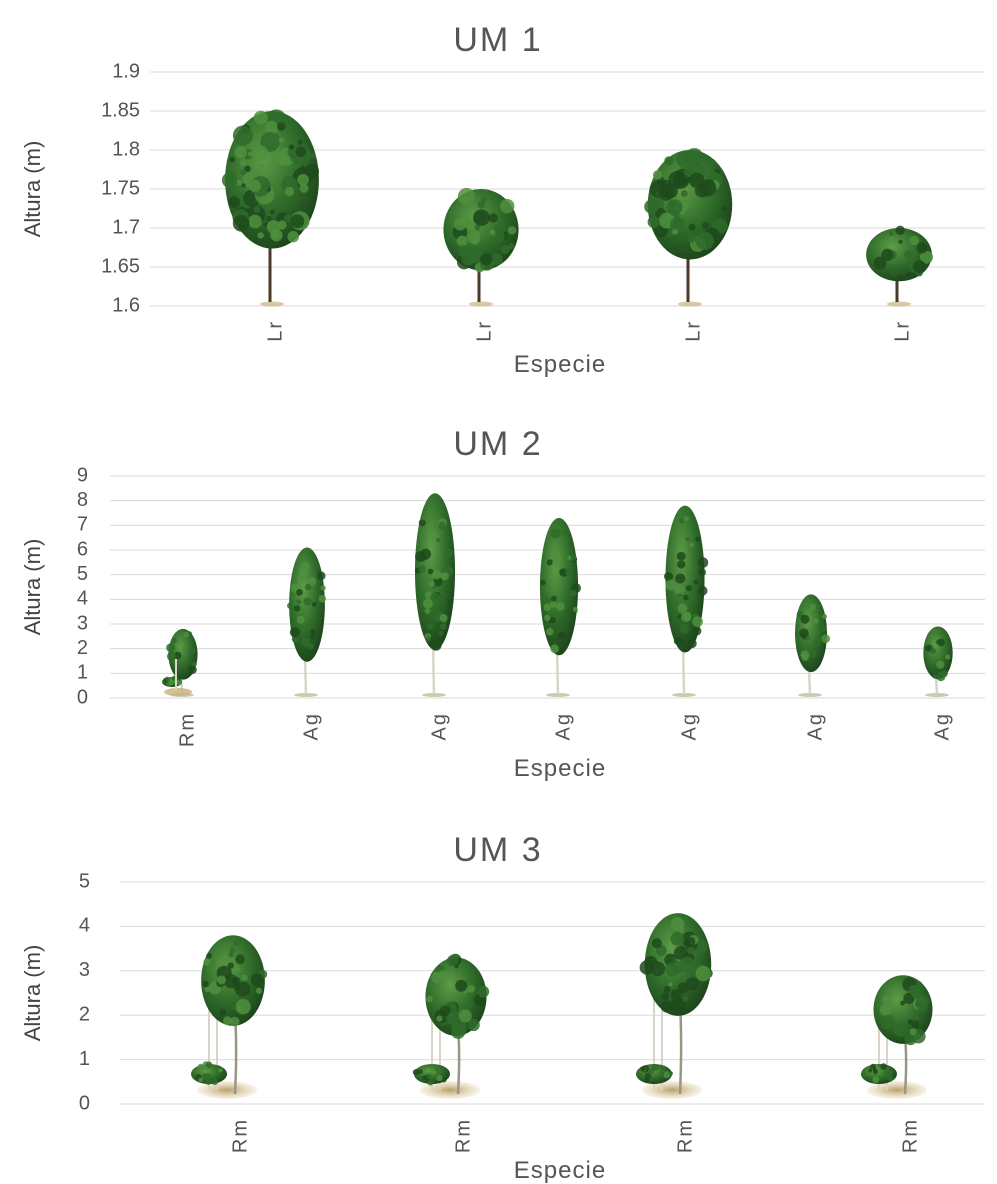 The height and width of the screenshot is (1184, 997). What do you see at coordinates (497, 444) in the screenshot?
I see `chart-title: UM 2` at bounding box center [497, 444].